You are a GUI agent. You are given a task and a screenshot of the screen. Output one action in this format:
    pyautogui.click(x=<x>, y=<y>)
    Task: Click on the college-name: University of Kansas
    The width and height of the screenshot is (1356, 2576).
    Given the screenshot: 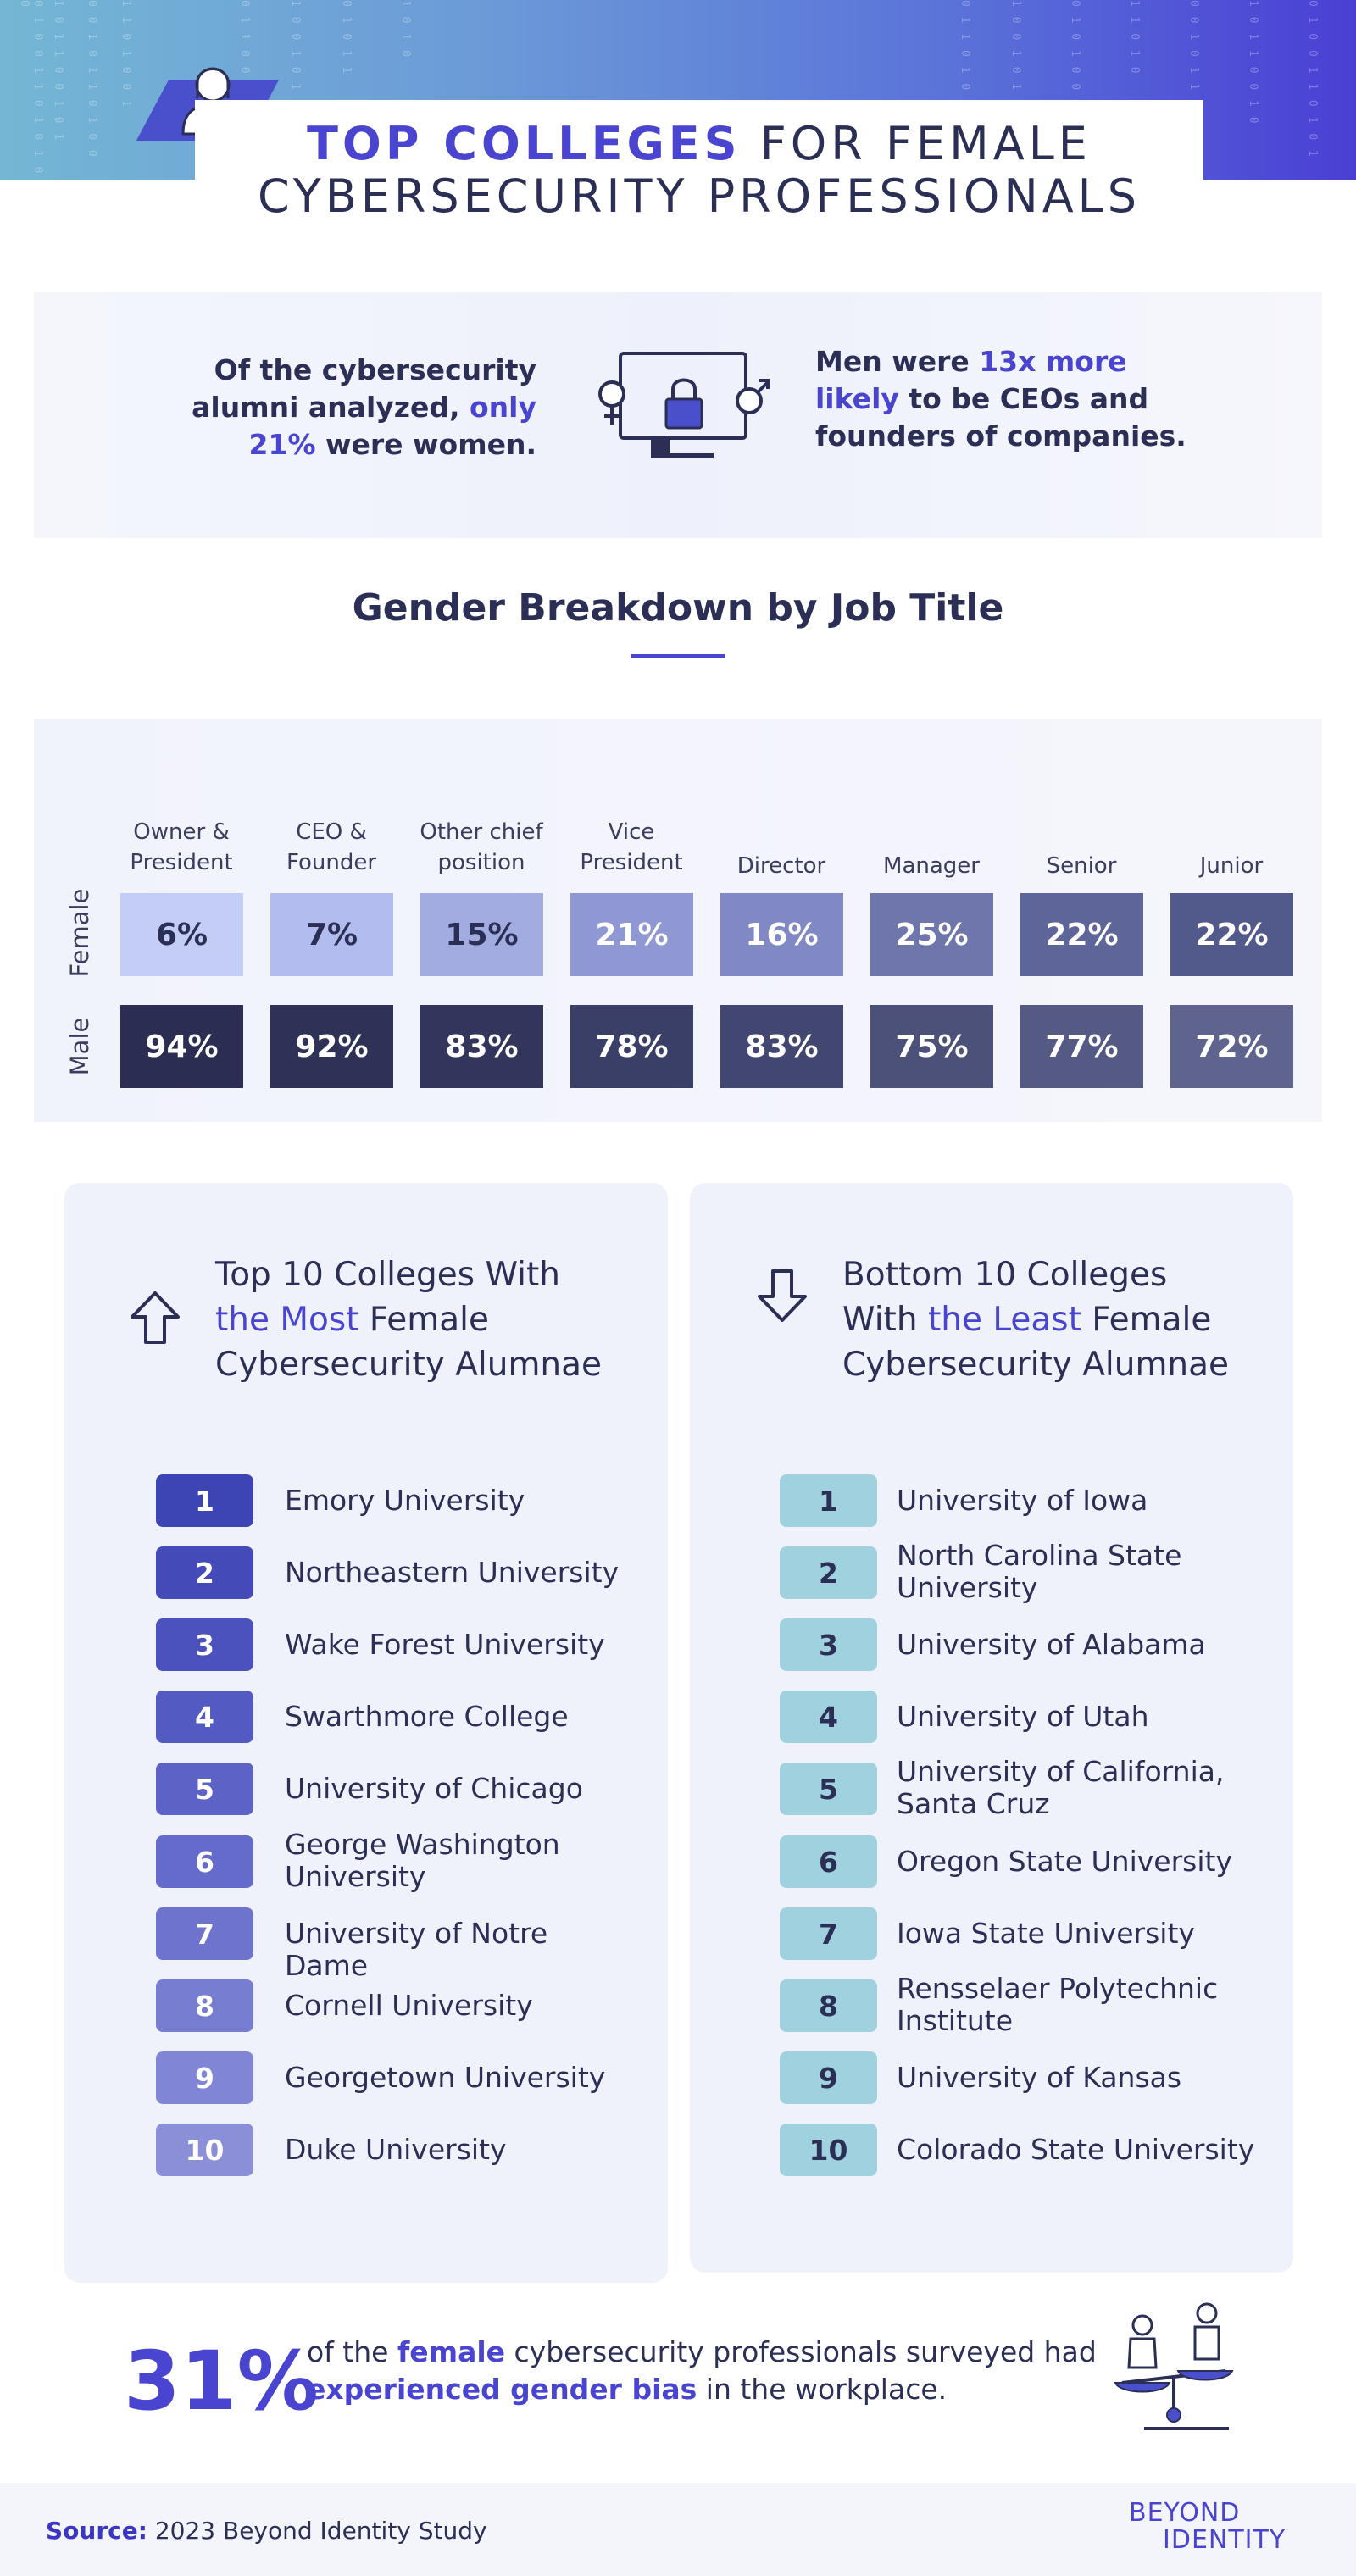 What is the action you would take?
    pyautogui.click(x=1039, y=2077)
    